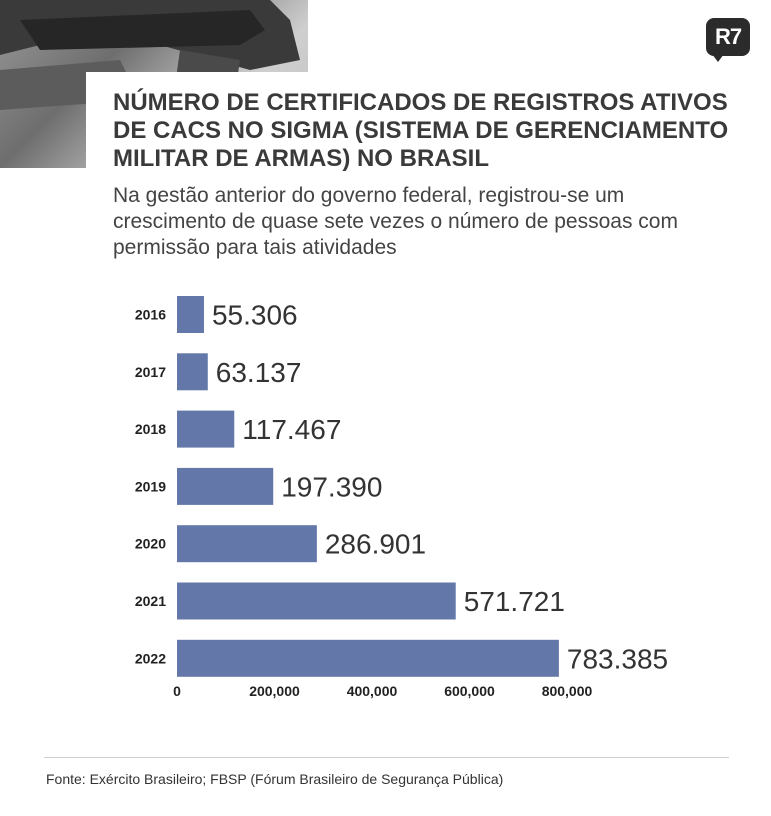  I want to click on data-label: 197.390, so click(331, 486).